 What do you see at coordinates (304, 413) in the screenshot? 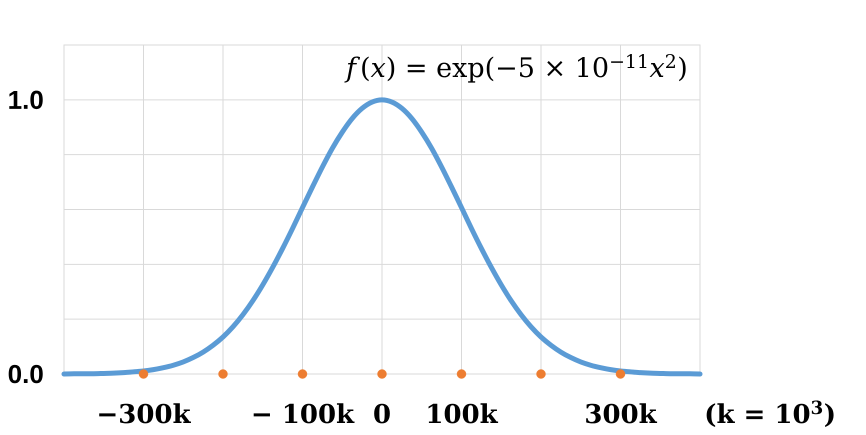
I see `x-tick-label: − 100k` at bounding box center [304, 413].